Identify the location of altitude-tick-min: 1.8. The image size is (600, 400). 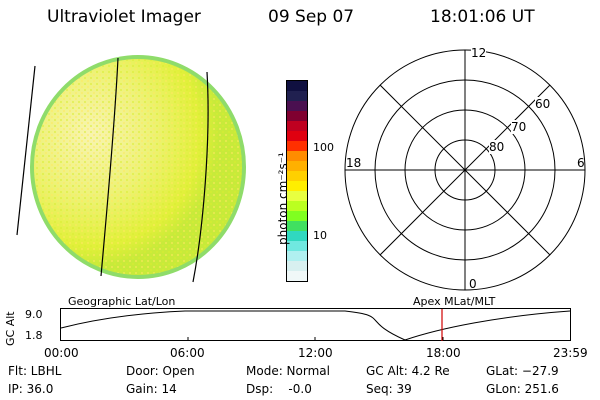
(34, 335).